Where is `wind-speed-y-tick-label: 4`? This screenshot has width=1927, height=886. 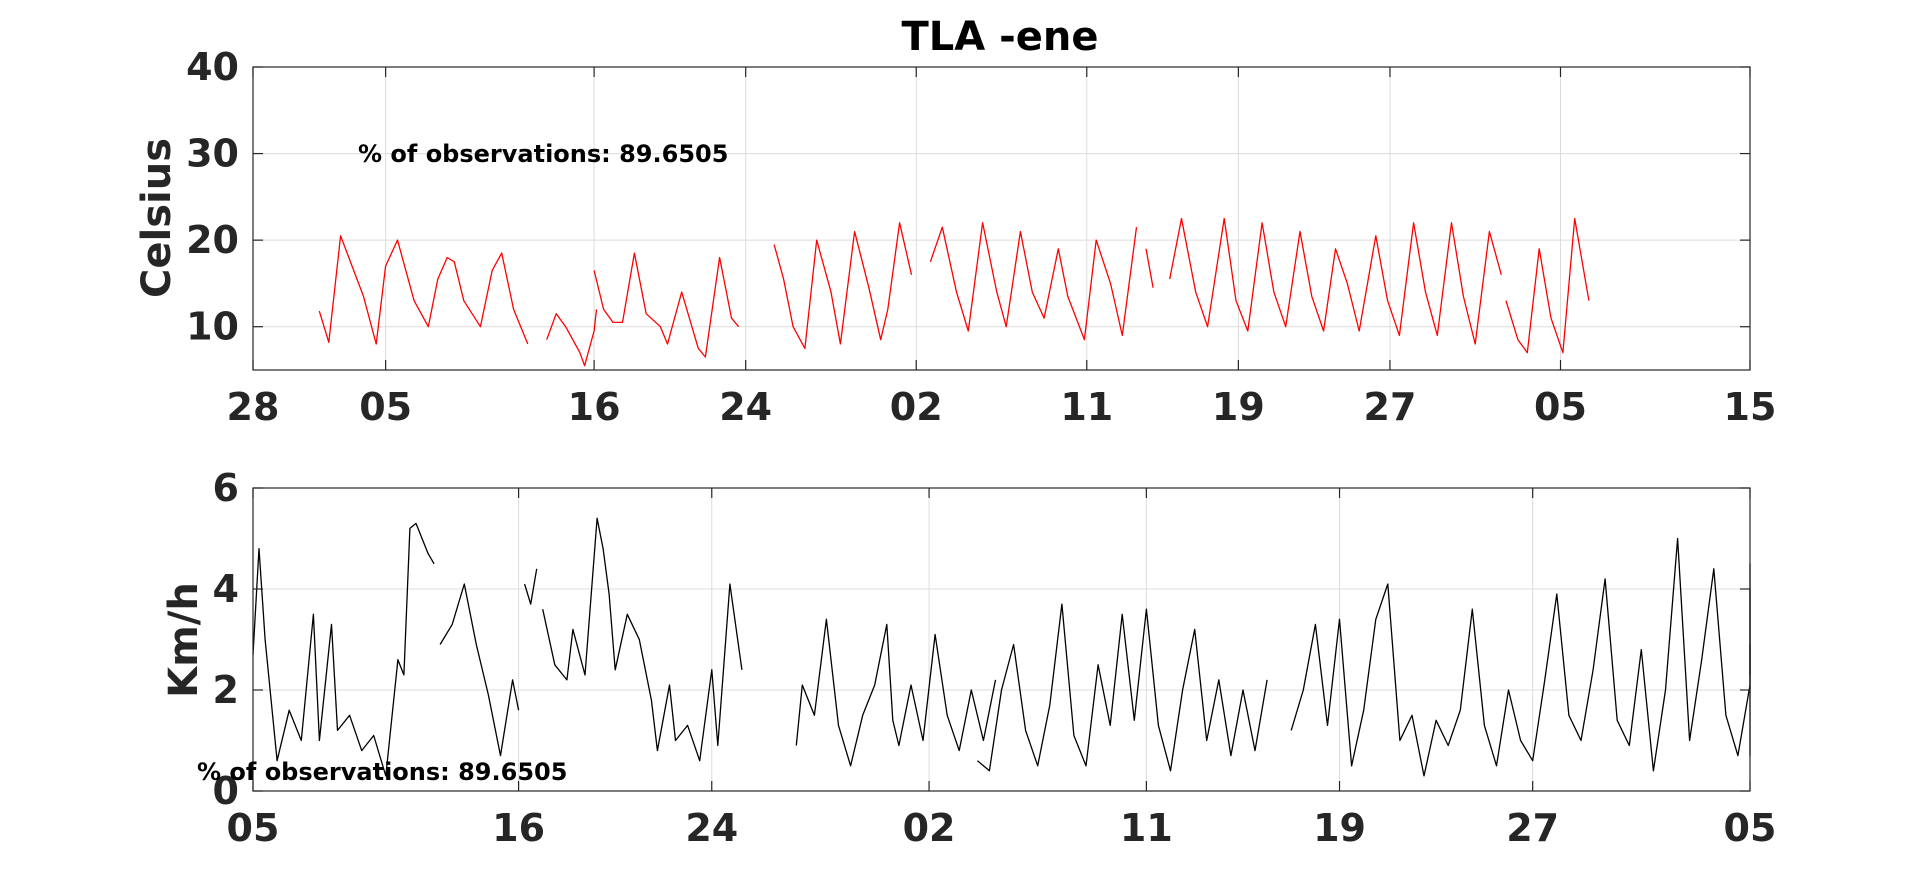
wind-speed-y-tick-label: 4 is located at coordinates (226, 589).